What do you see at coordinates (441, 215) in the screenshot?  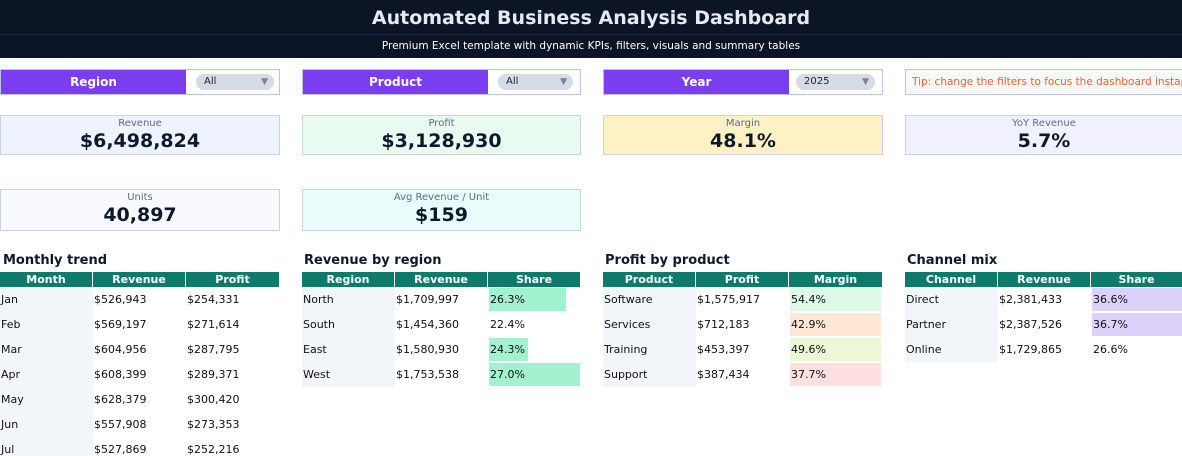 I see `kpi-avg-value: $159` at bounding box center [441, 215].